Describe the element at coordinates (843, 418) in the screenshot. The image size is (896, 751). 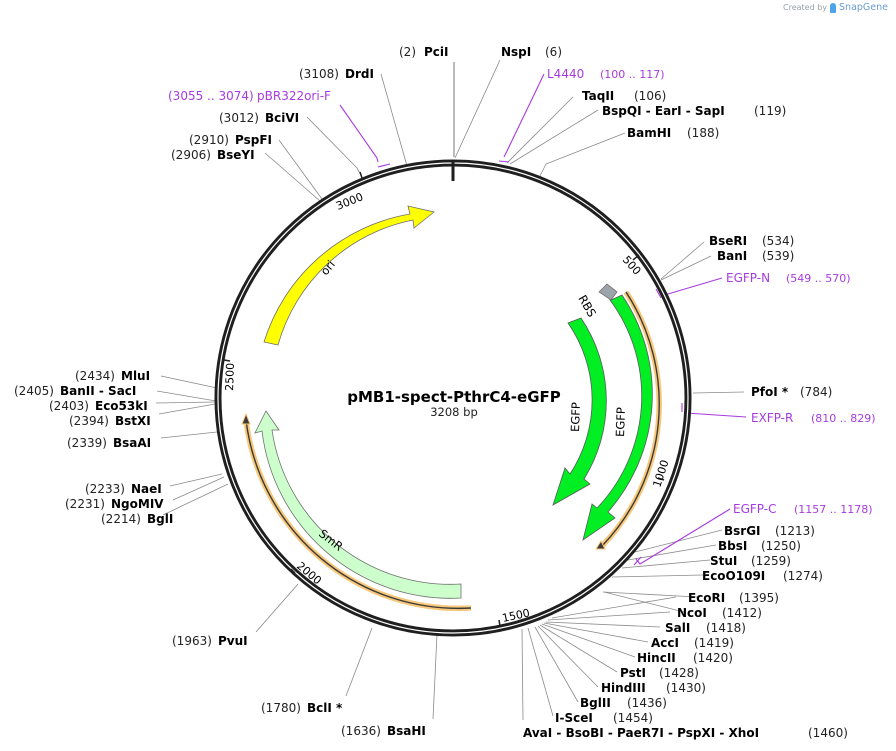
I see `primer-range: (810 .. 829)` at that location.